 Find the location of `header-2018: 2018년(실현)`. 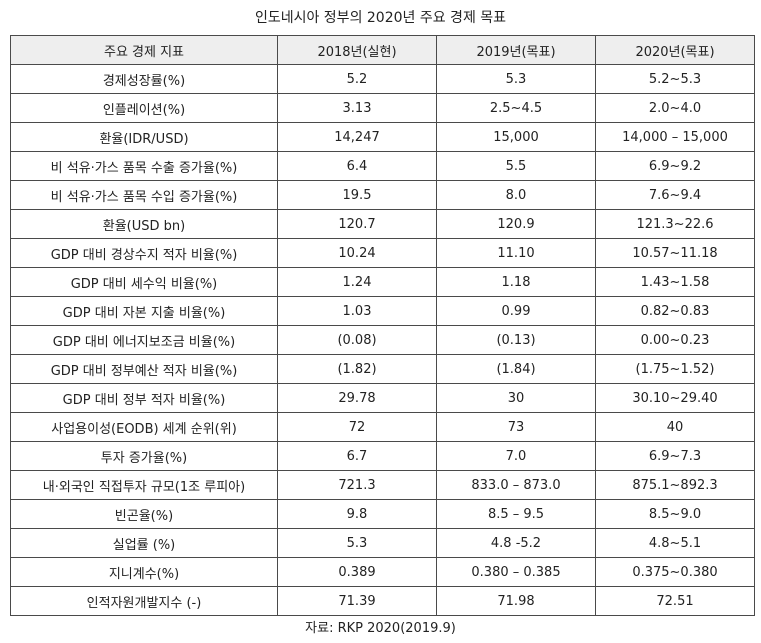

header-2018: 2018년(실현) is located at coordinates (357, 50).